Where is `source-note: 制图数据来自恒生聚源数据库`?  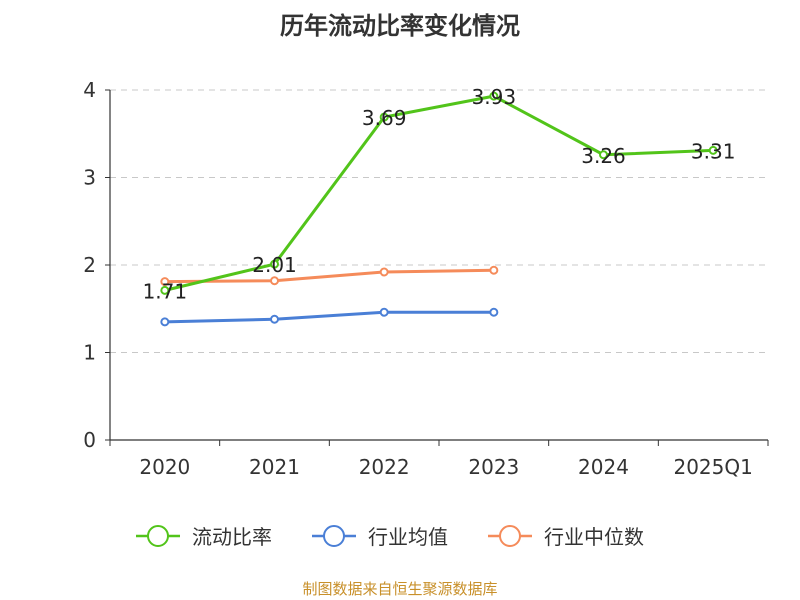
source-note: 制图数据来自恒生聚源数据库 is located at coordinates (399, 589).